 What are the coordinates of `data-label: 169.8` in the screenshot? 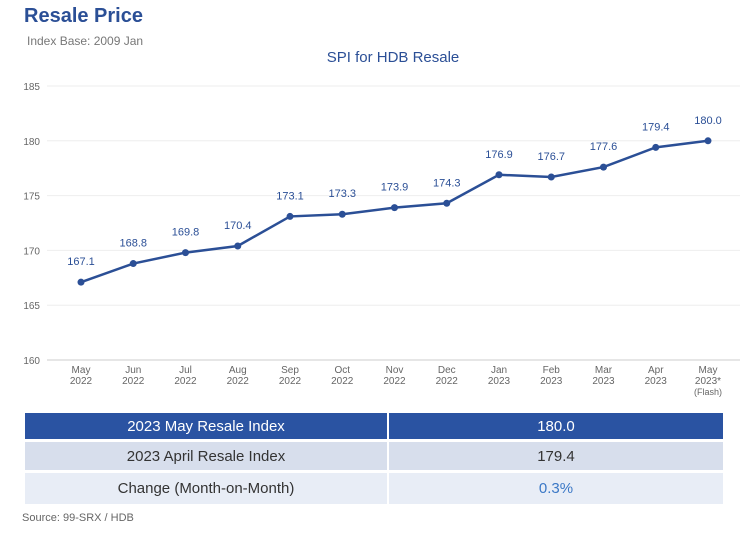 It's located at (186, 233).